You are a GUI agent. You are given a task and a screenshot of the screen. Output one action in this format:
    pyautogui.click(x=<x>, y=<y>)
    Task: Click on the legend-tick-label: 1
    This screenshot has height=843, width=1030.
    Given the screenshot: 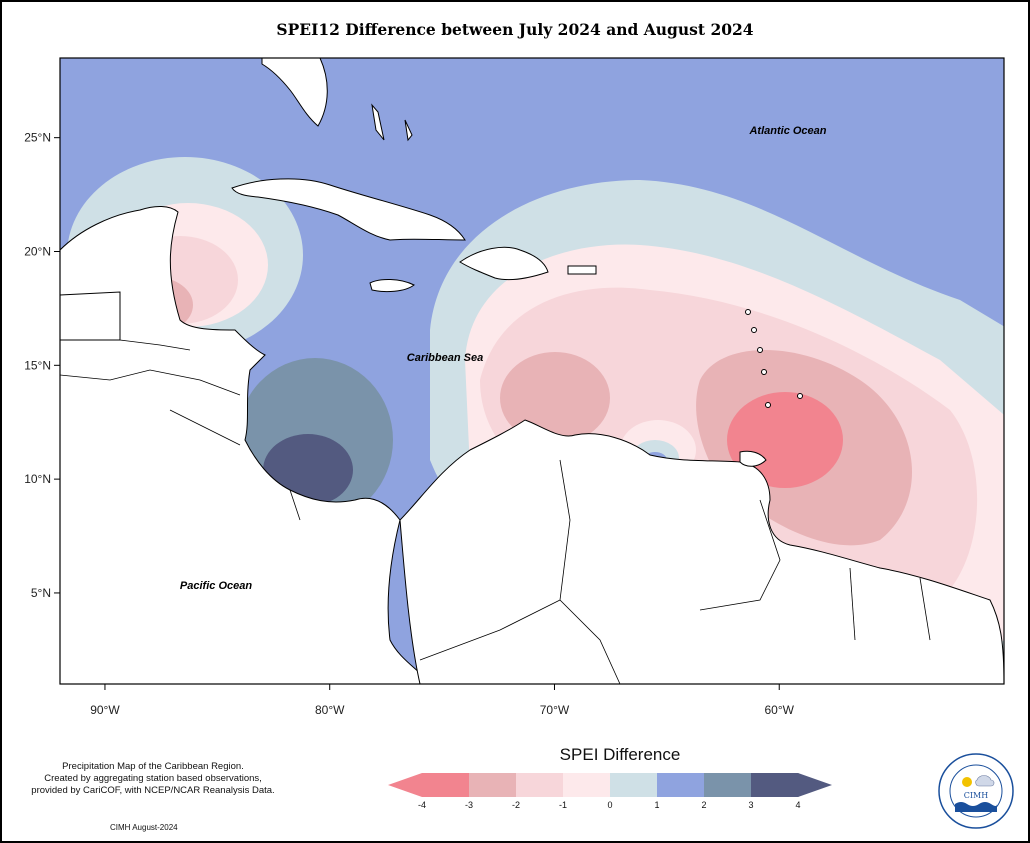 What is the action you would take?
    pyautogui.click(x=656, y=805)
    